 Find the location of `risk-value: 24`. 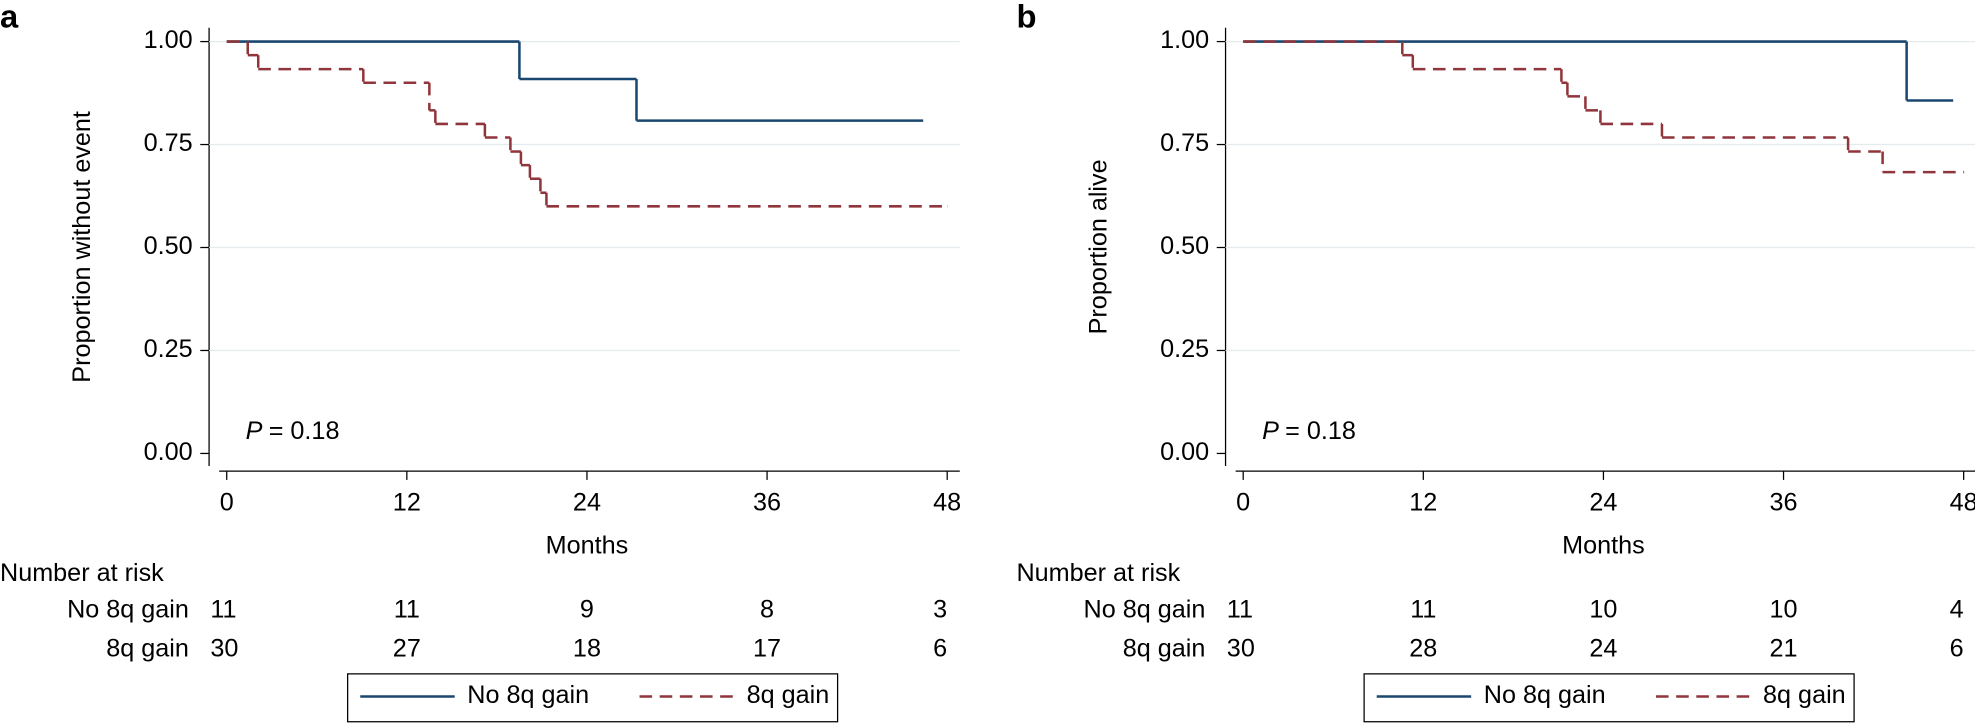

risk-value: 24 is located at coordinates (1603, 649).